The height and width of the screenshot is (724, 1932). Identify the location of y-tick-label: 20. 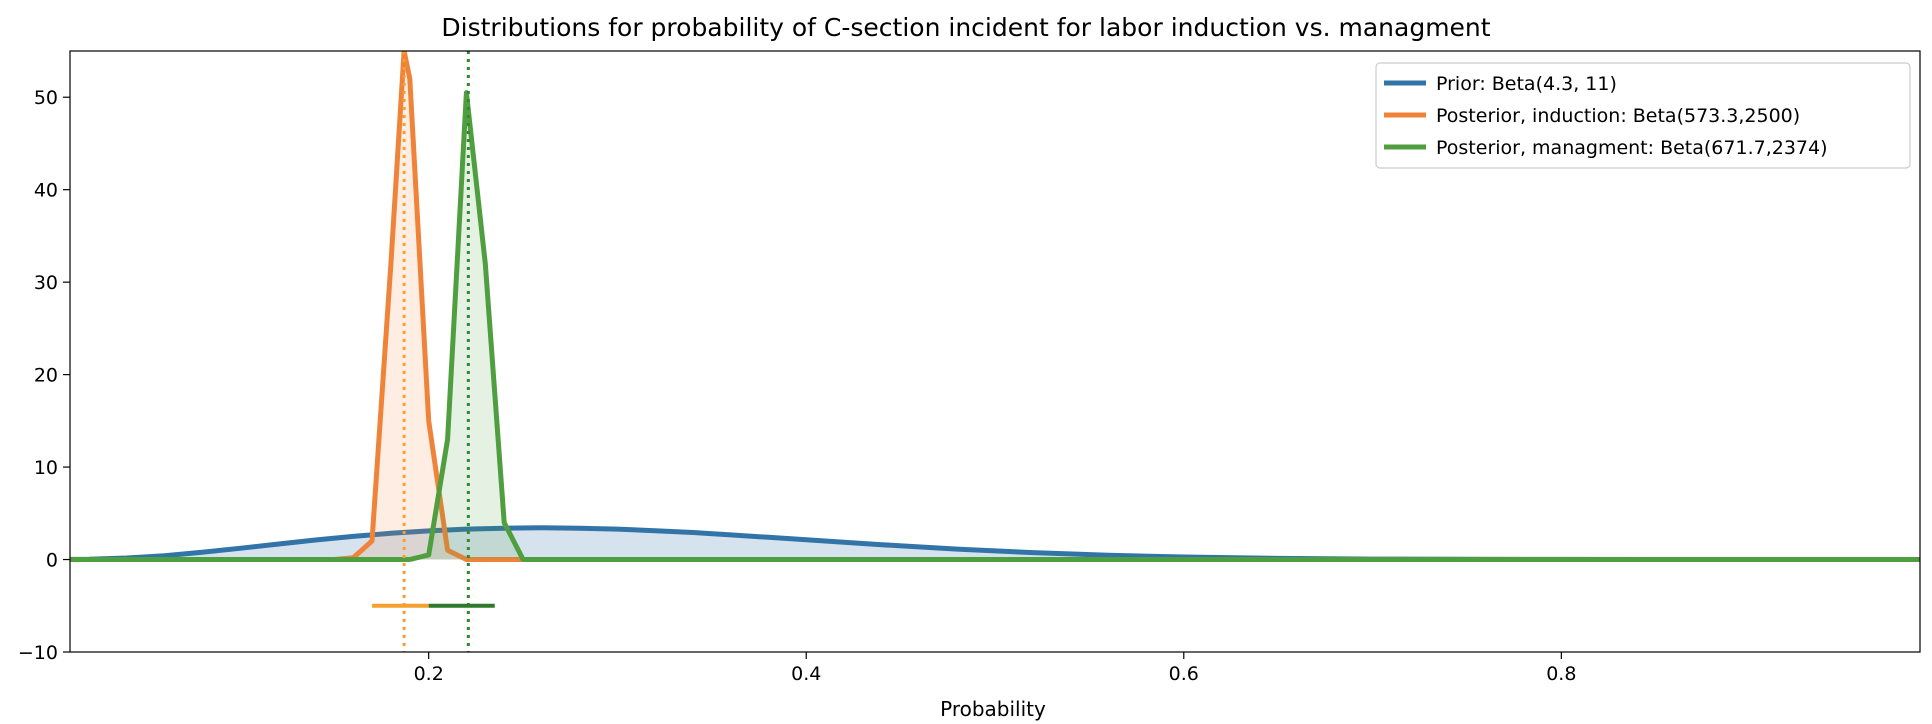
(46, 376).